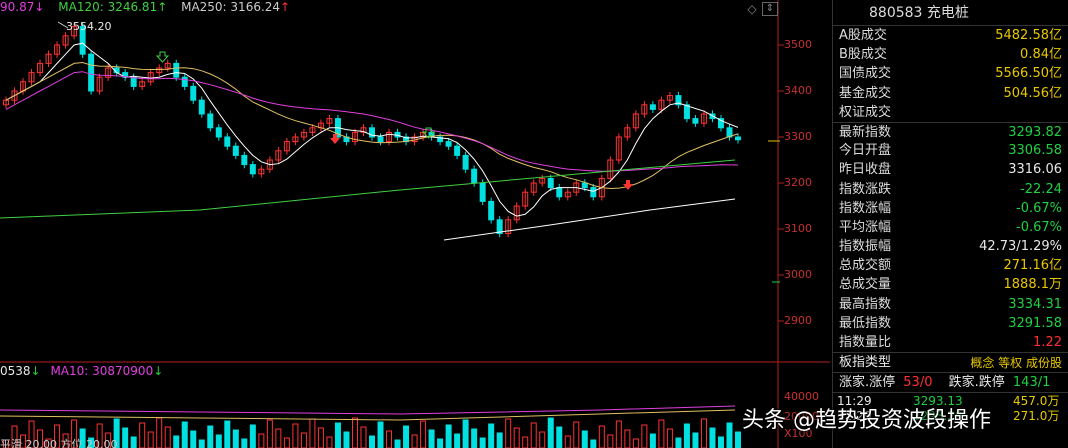  What do you see at coordinates (1016, 363) in the screenshot?
I see `index-type-tags: 概念 等权 成份股` at bounding box center [1016, 363].